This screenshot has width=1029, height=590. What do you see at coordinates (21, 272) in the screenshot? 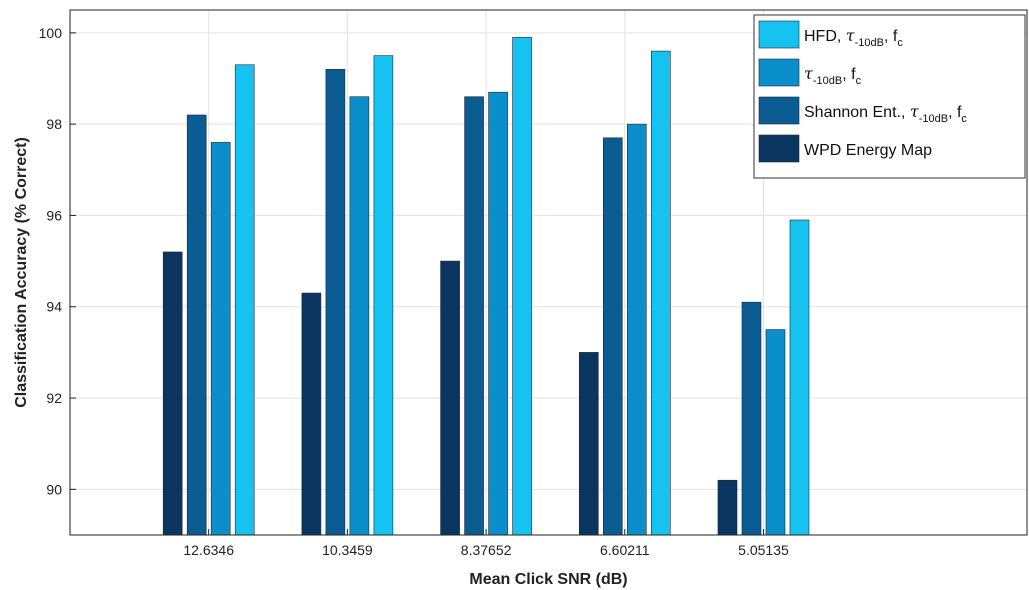
I see `y-axis-label: Classification Accuracy (% Correct)` at bounding box center [21, 272].